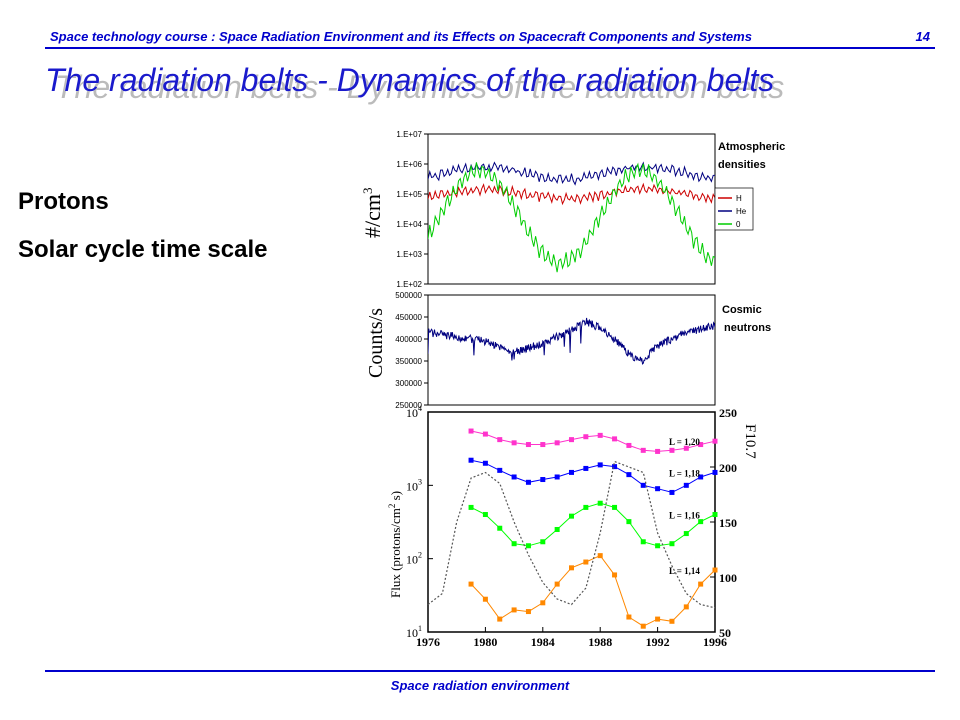 The height and width of the screenshot is (720, 960). Describe the element at coordinates (922, 36) in the screenshot. I see `page-number: 14` at that location.